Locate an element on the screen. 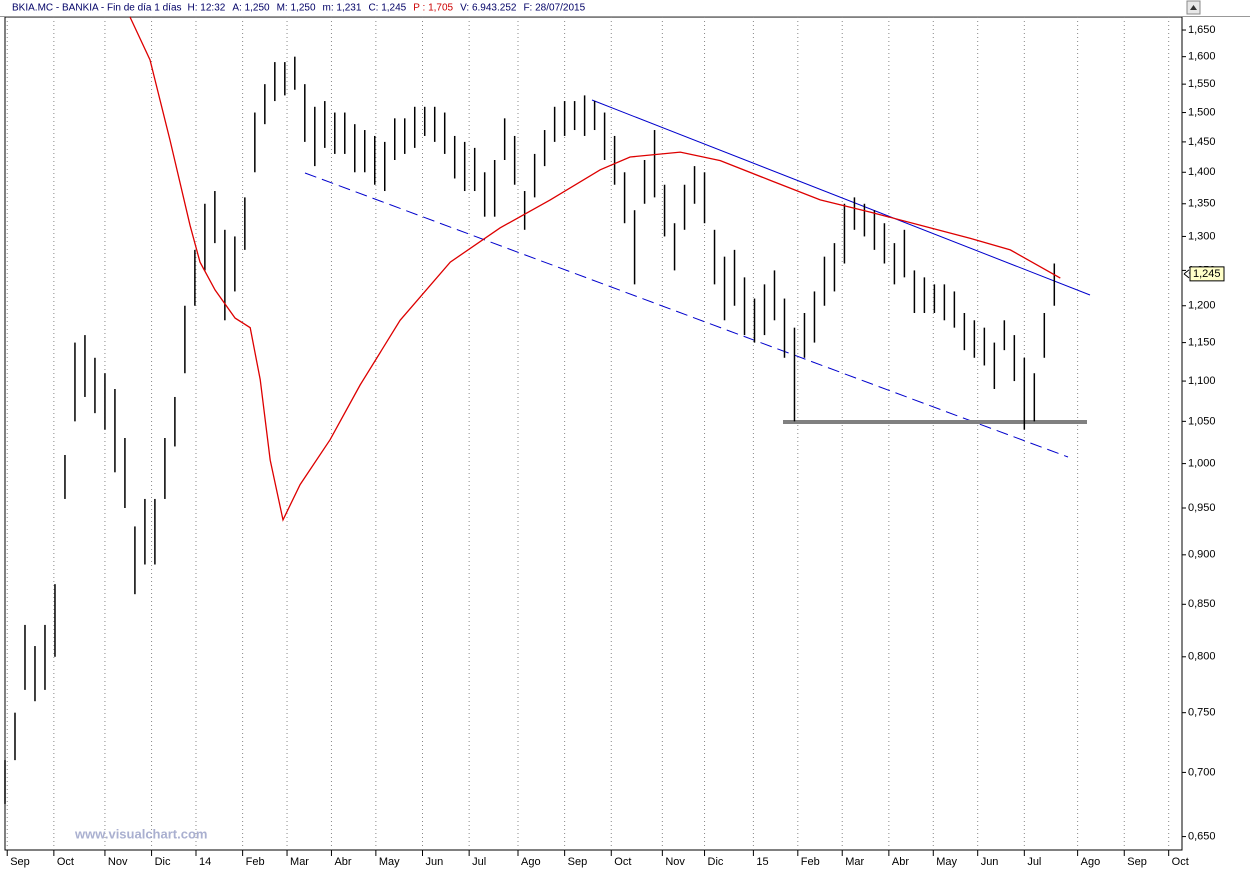 Image resolution: width=1250 pixels, height=869 pixels. y-tick-label: 1,550 is located at coordinates (1202, 84).